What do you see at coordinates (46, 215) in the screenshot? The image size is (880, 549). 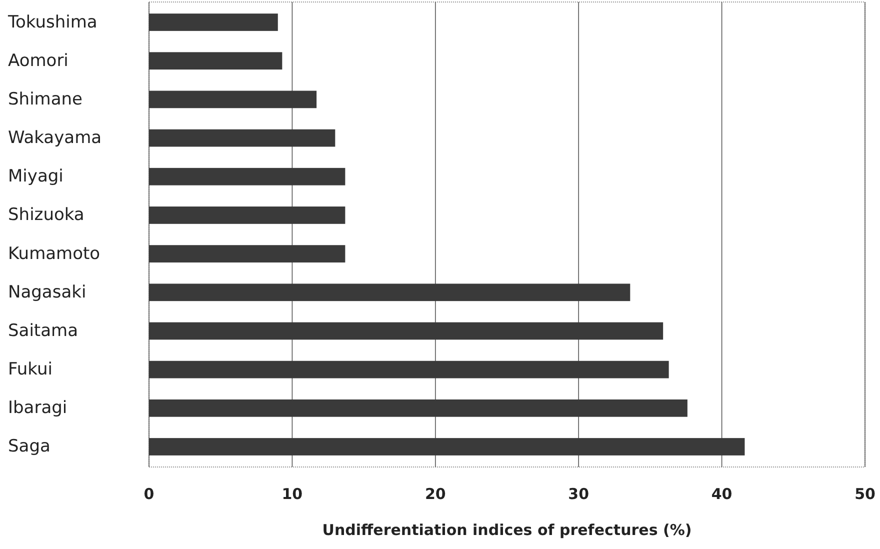 I see `y-tick-label: Shizuoka` at bounding box center [46, 215].